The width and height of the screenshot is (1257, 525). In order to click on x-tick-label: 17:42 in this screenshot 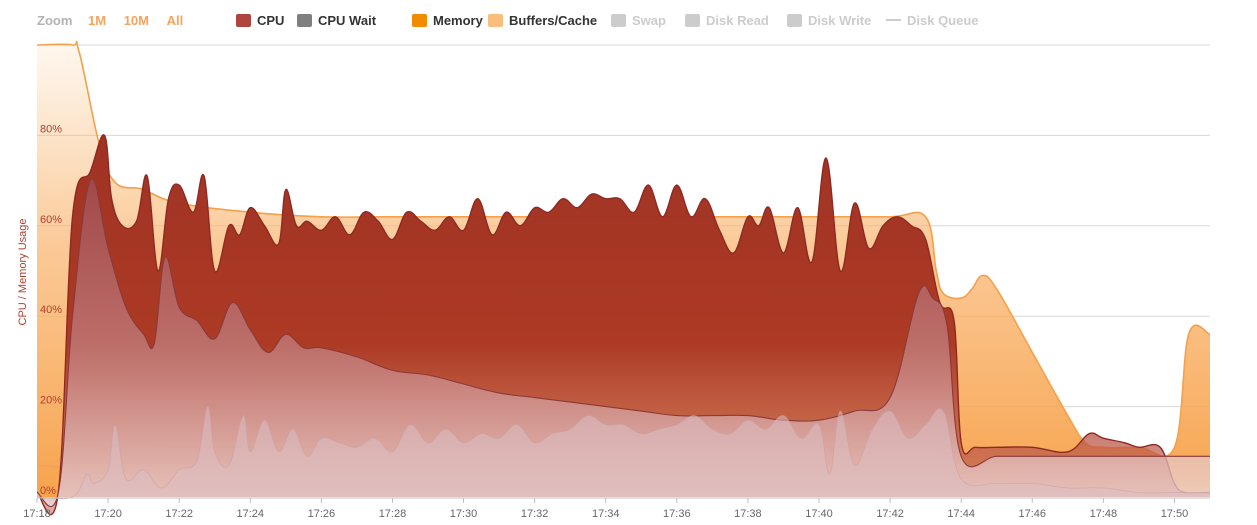, I will do `click(890, 514)`.